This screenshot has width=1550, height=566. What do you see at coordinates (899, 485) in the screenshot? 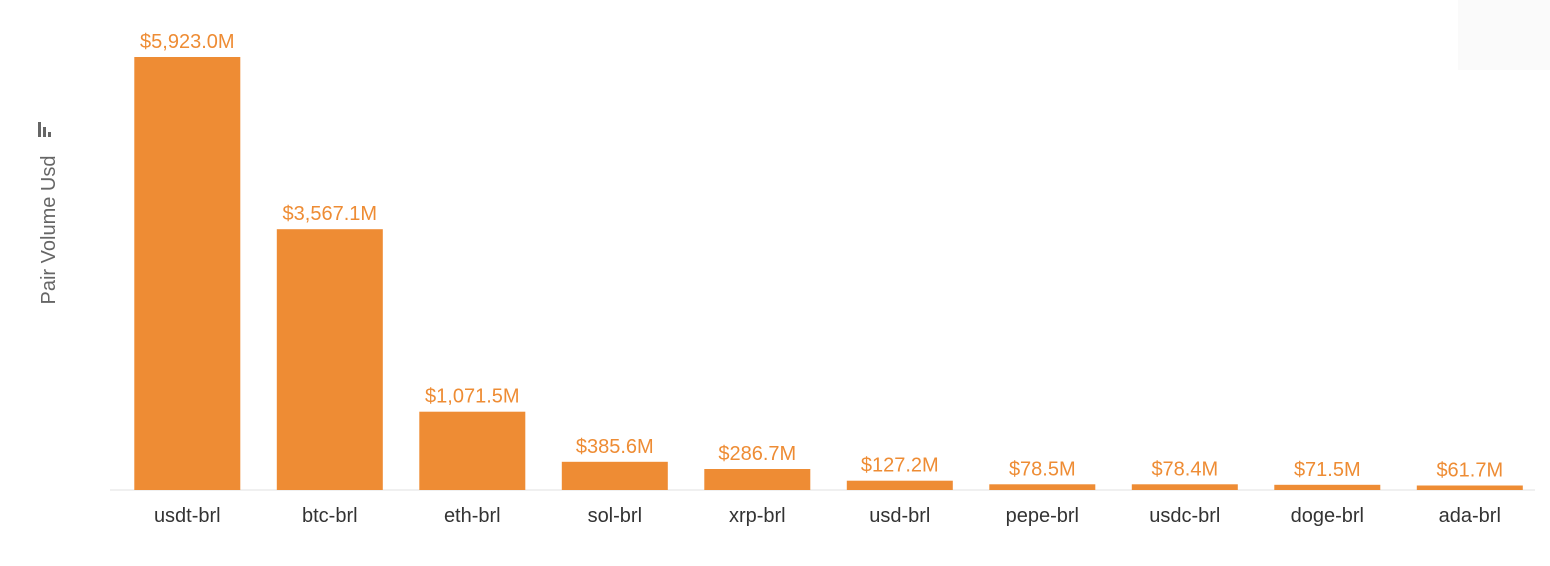
I see `bar-usd-brl` at bounding box center [899, 485].